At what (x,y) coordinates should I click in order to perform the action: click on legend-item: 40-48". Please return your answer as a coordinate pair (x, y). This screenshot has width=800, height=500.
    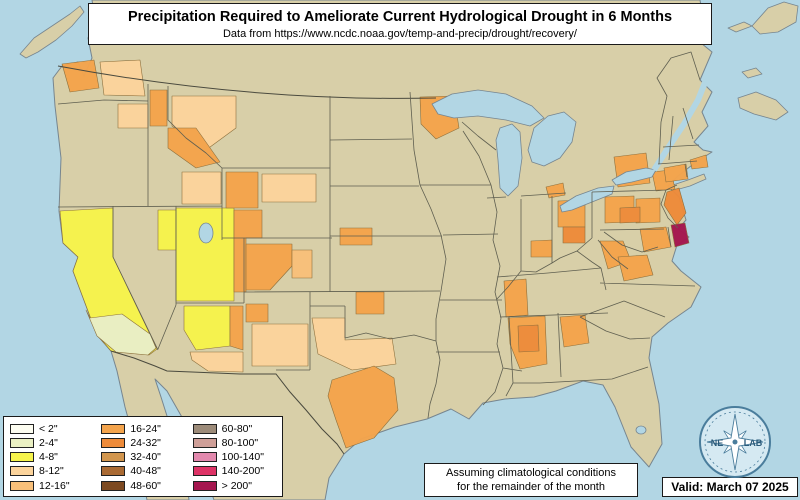
    Looking at the image, I should click on (143, 471).